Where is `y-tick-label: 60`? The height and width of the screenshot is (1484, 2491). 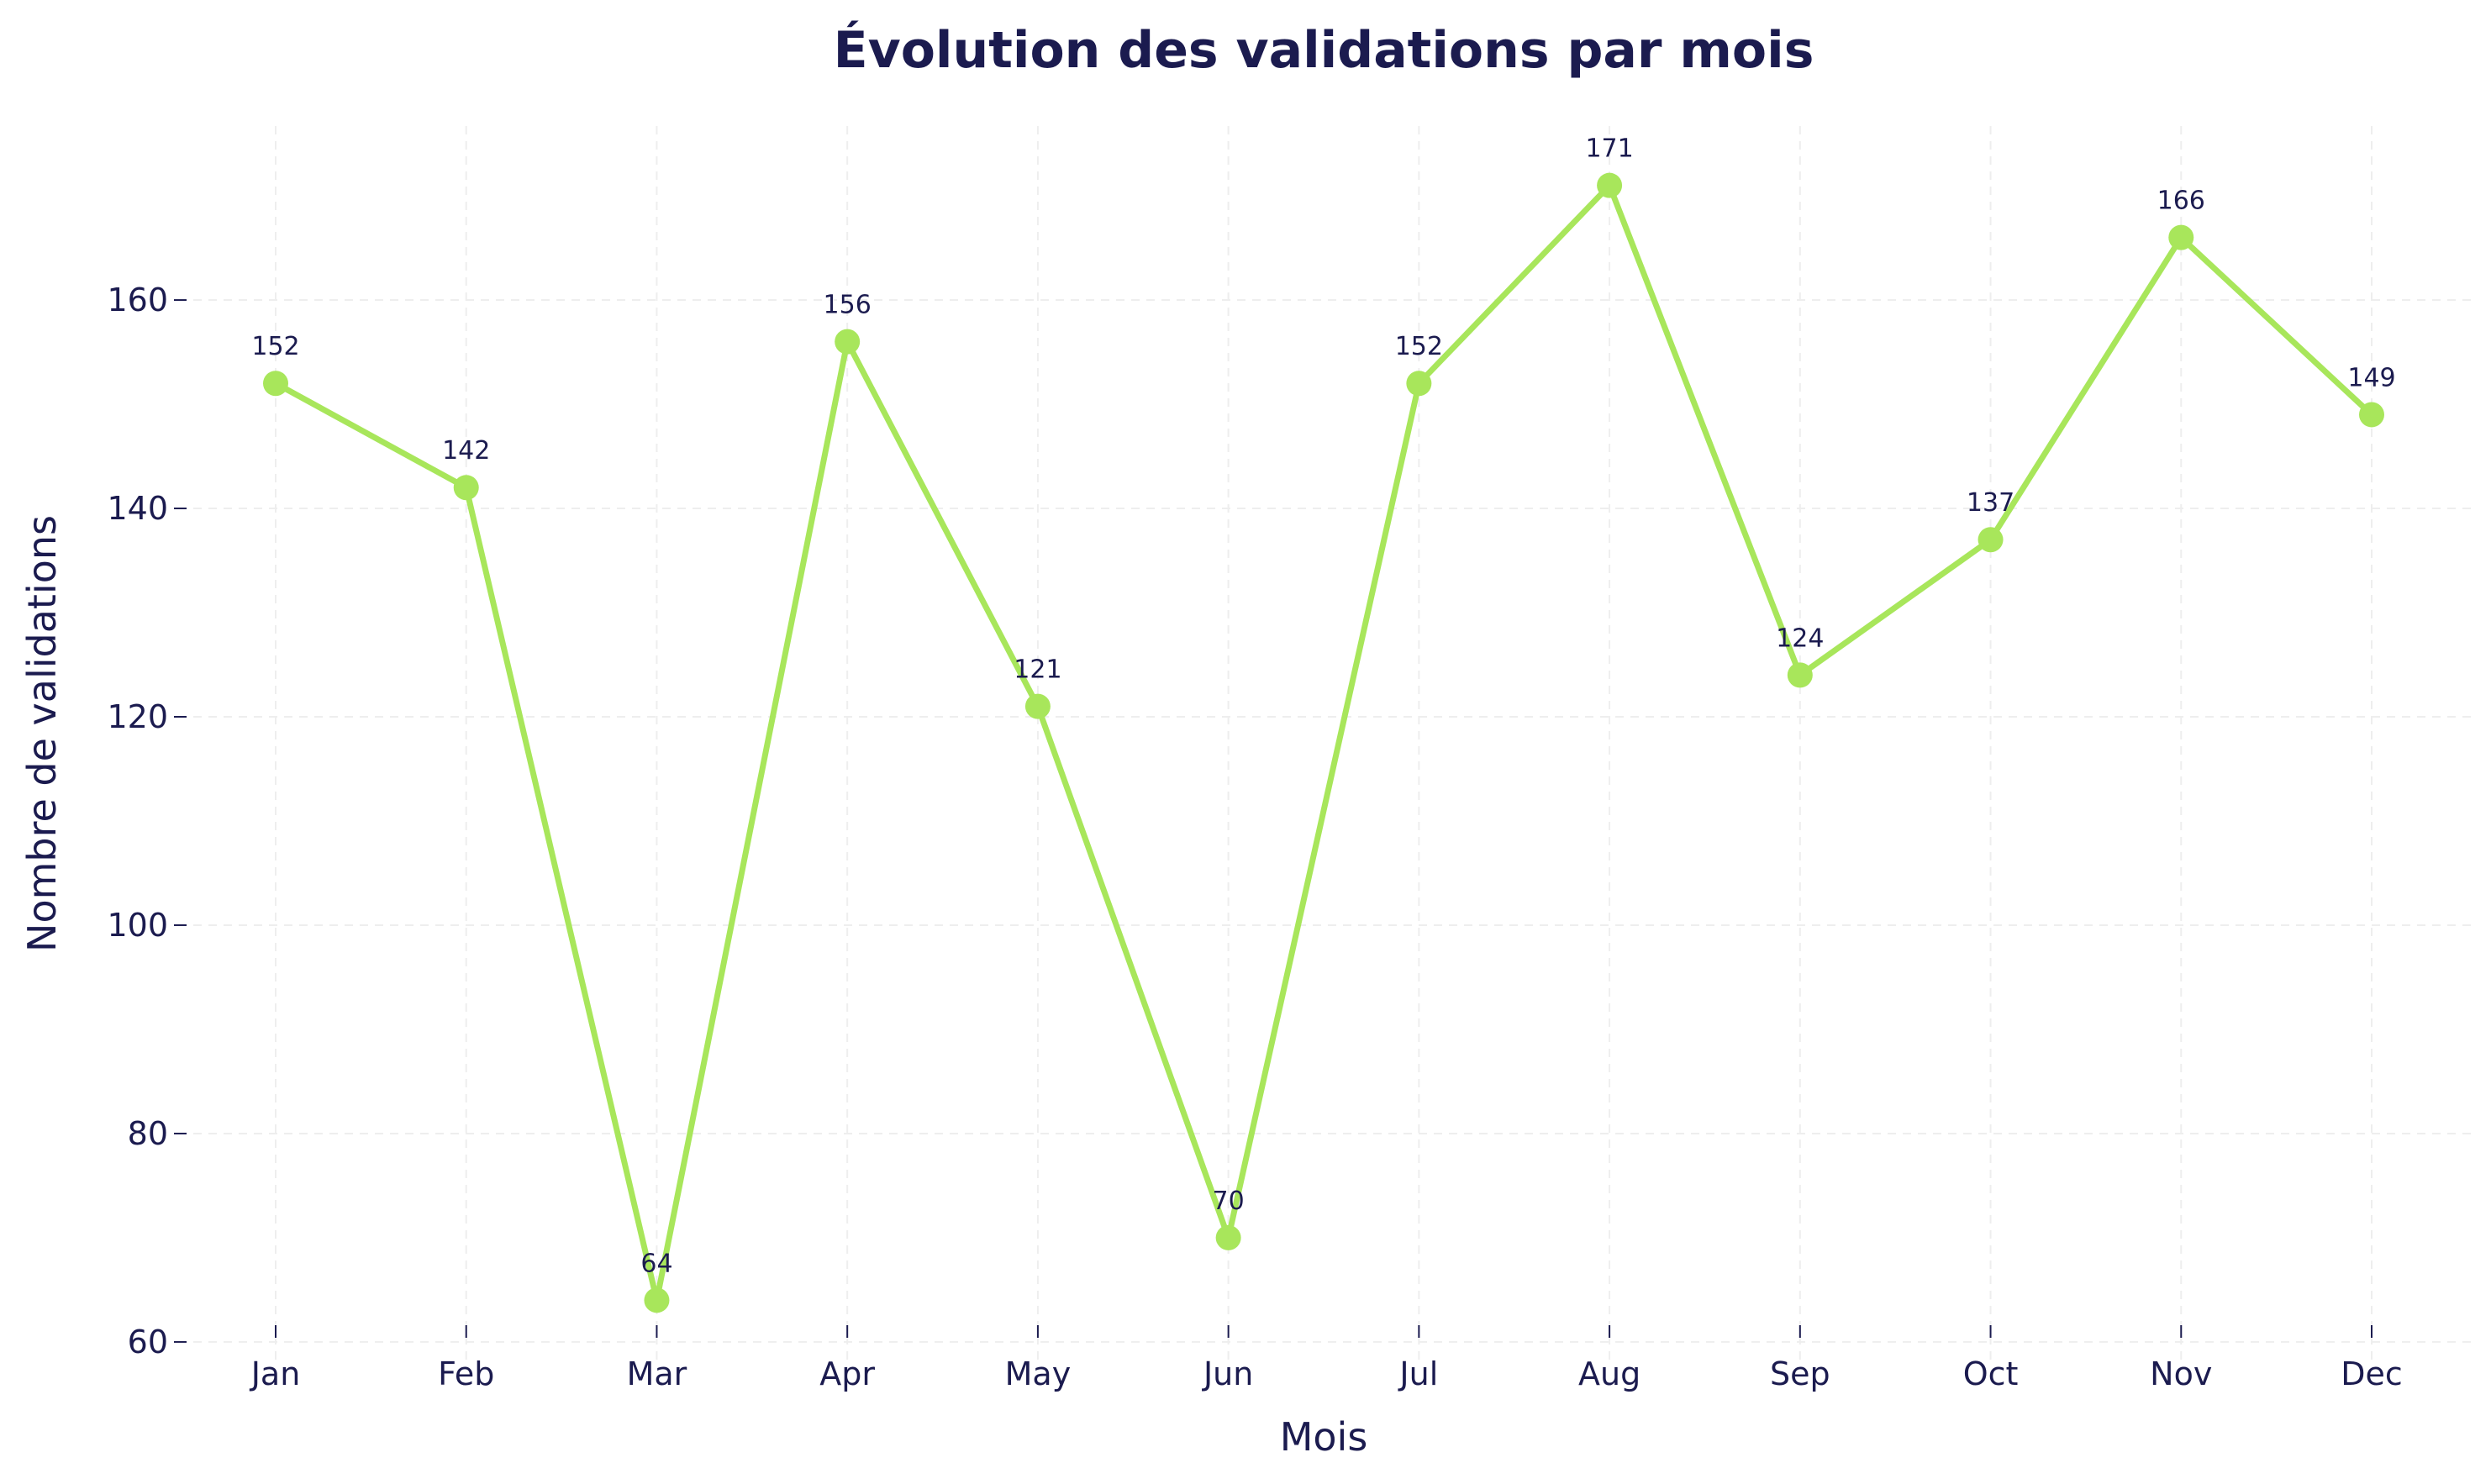
y-tick-label: 60 is located at coordinates (148, 1342).